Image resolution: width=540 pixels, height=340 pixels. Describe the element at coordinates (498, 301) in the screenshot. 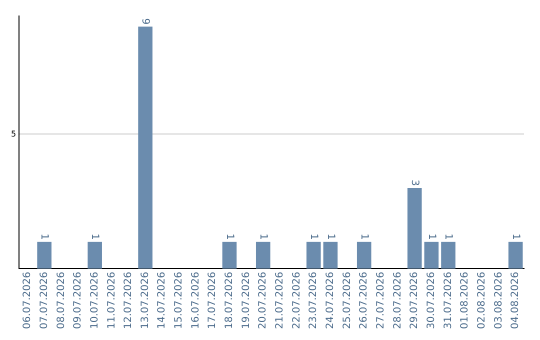

I see `x-tick-label: 03.08.2026` at that location.